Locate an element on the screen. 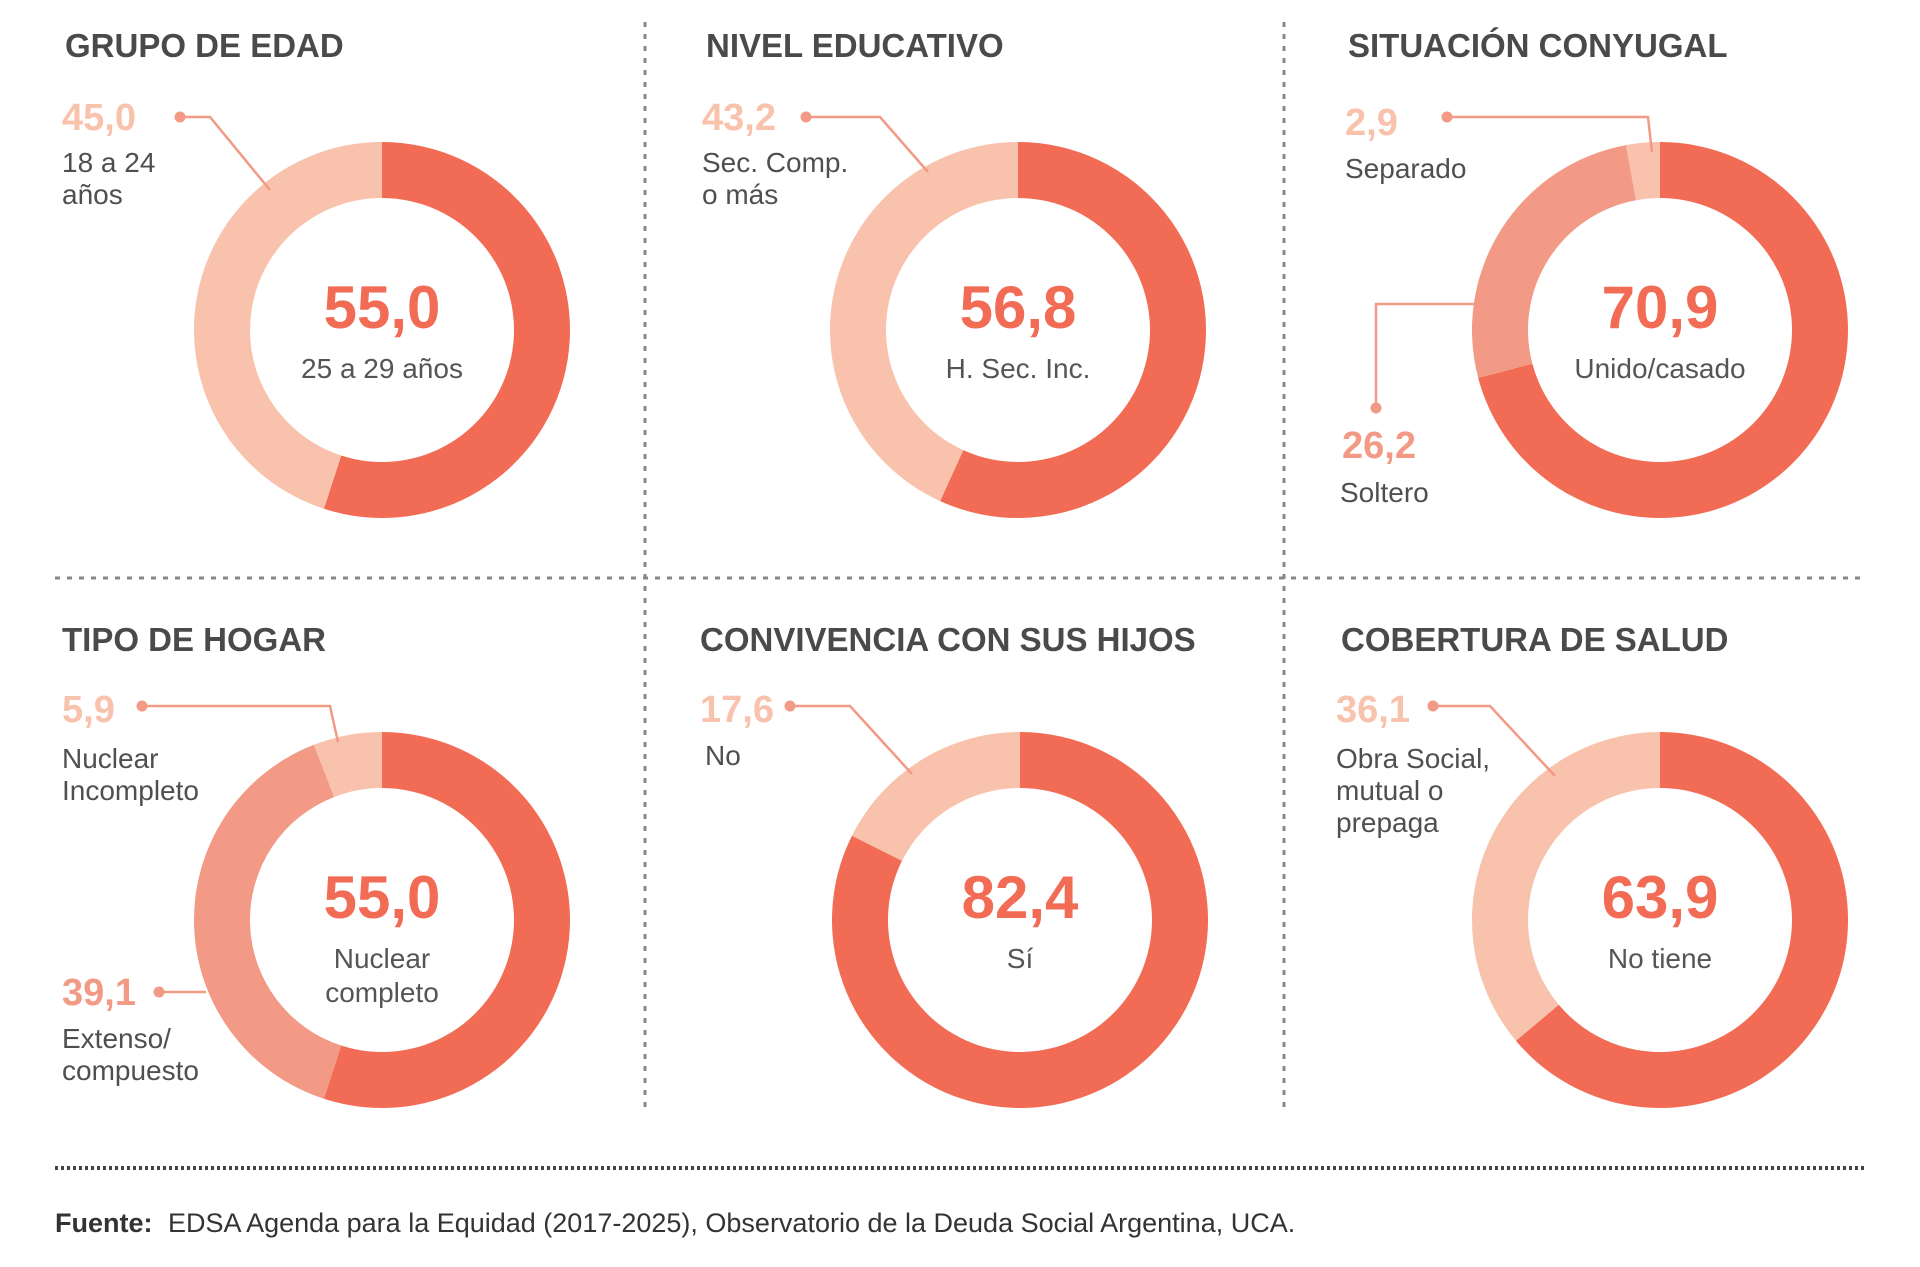 This screenshot has width=1920, height=1267. donut-slice-si is located at coordinates (1020, 919).